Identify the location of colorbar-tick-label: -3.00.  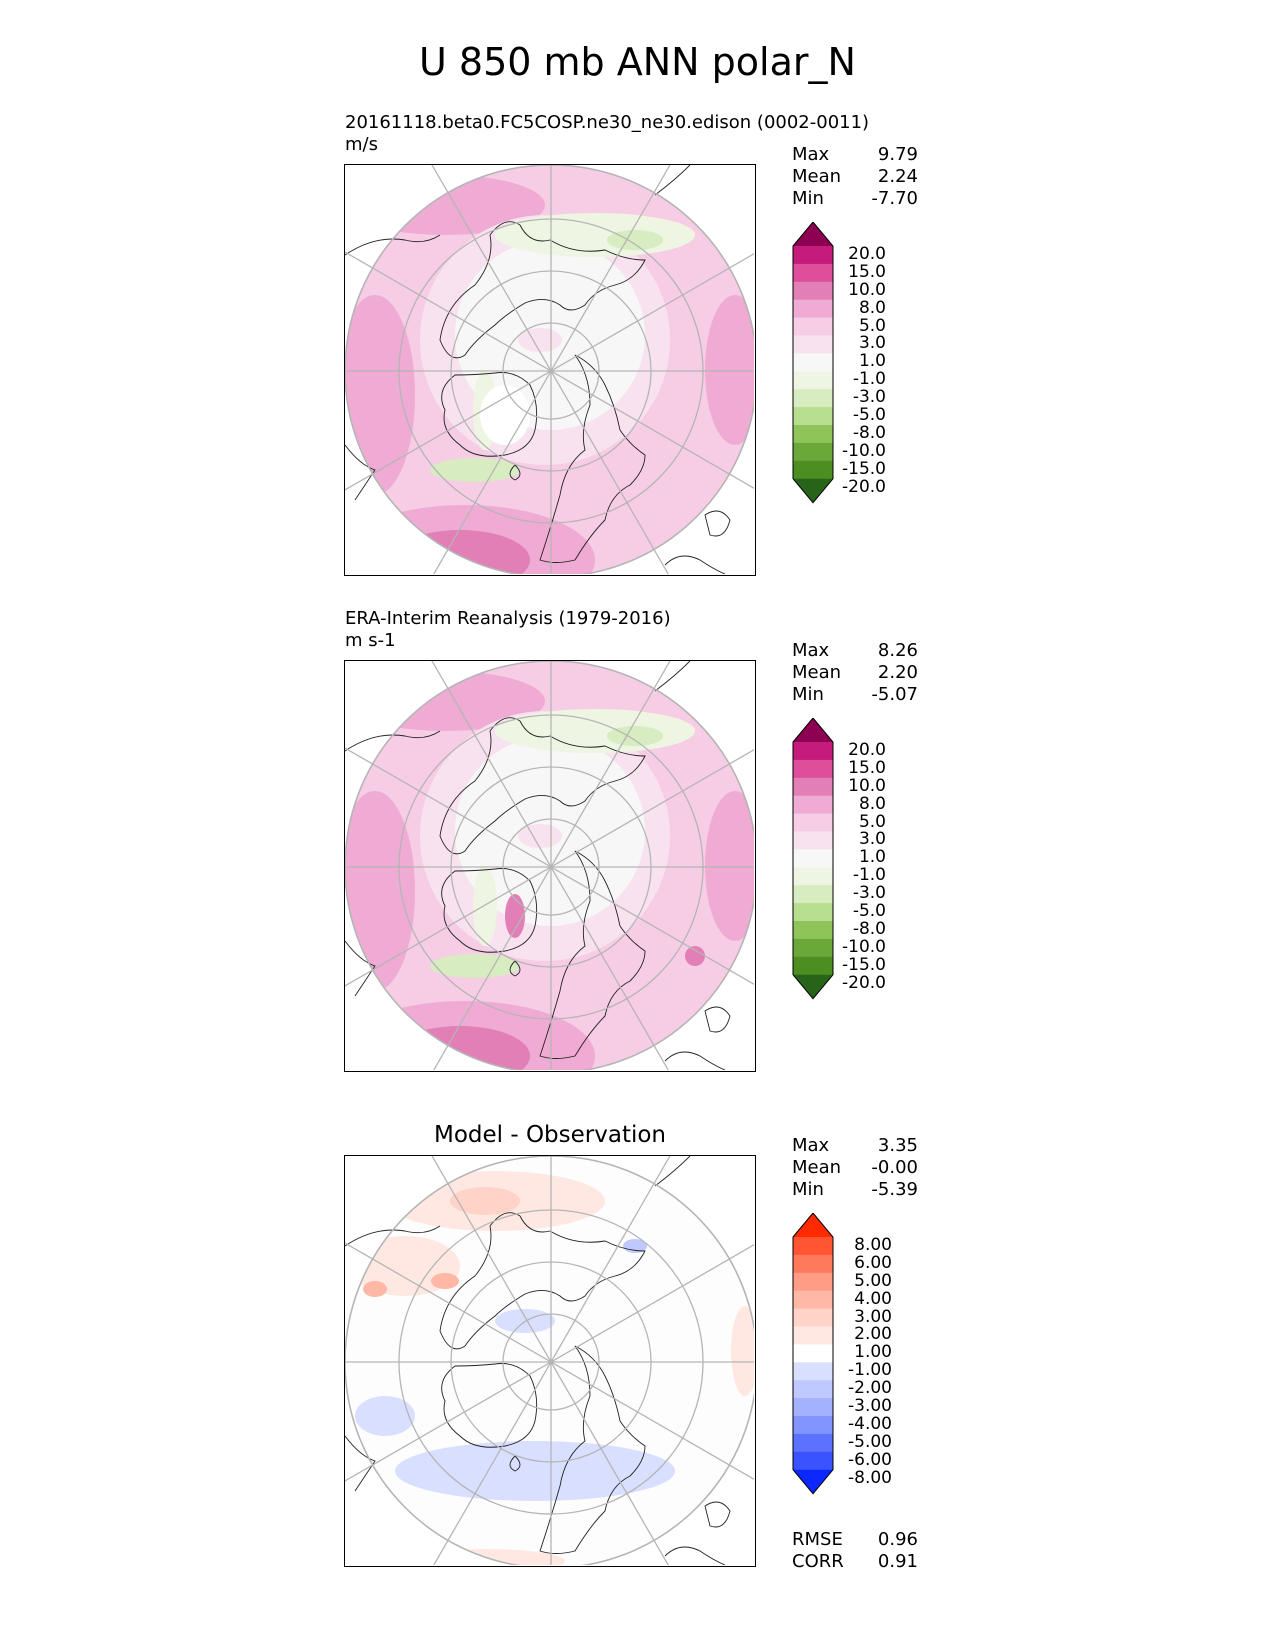
(870, 1406).